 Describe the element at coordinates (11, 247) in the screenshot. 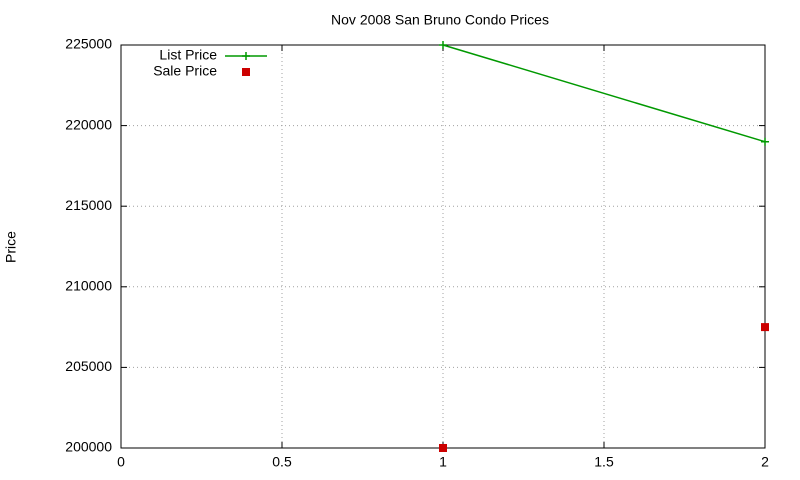

I see `y-axis-label: Price` at that location.